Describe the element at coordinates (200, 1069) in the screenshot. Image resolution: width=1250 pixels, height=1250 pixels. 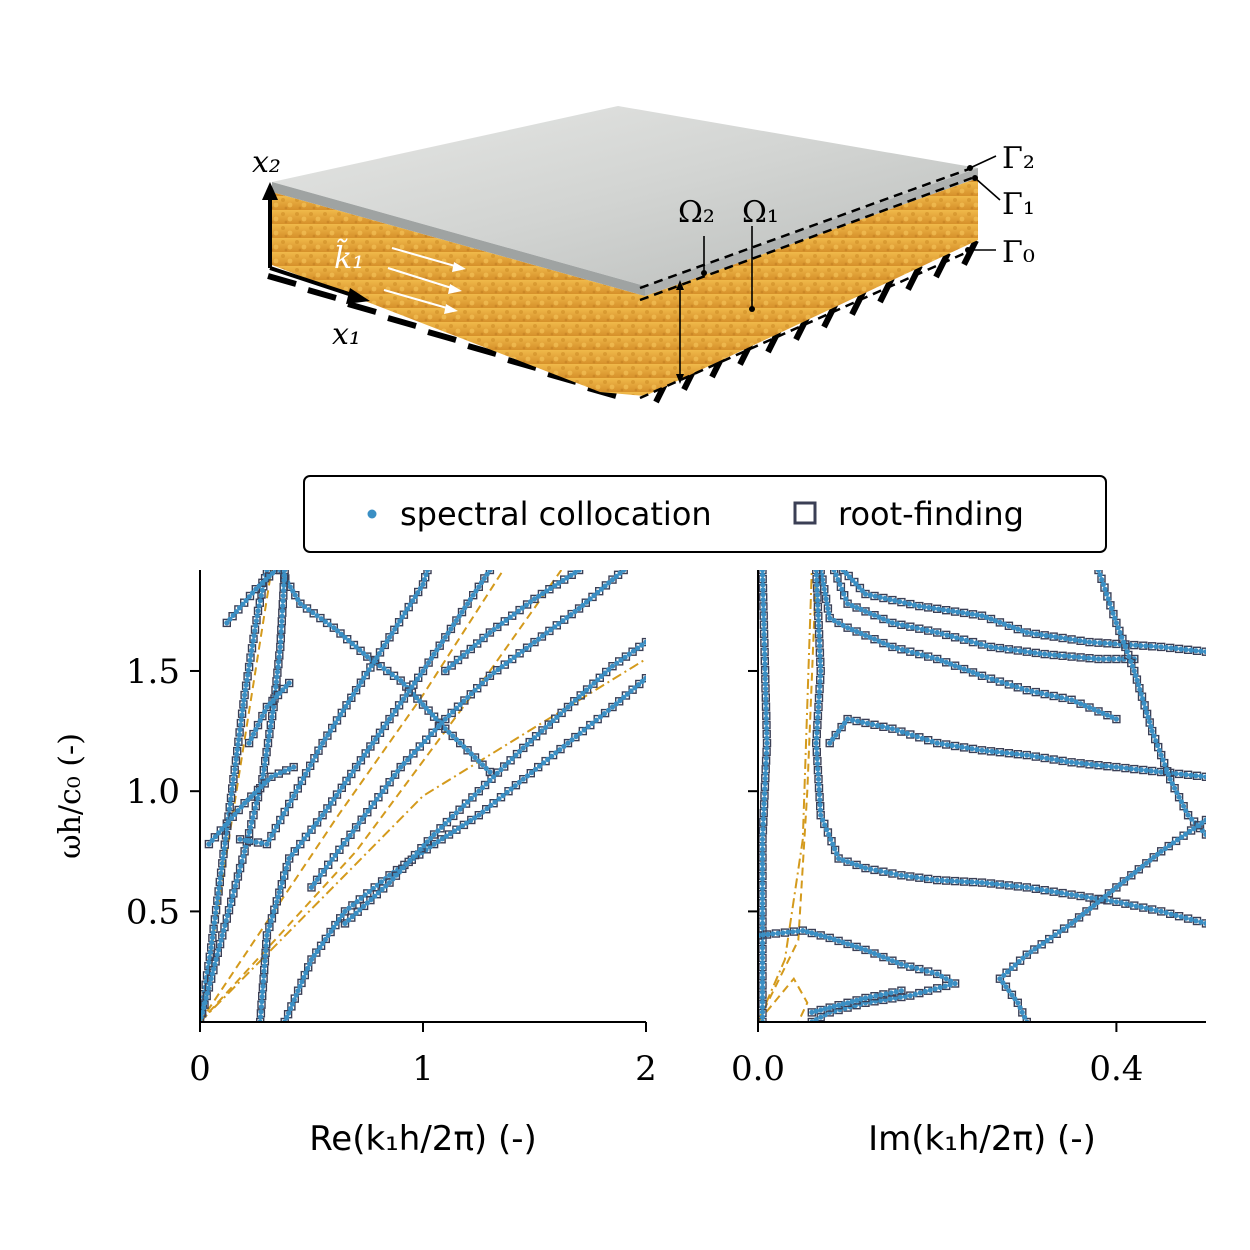
I see `x-tick-label: 0` at that location.